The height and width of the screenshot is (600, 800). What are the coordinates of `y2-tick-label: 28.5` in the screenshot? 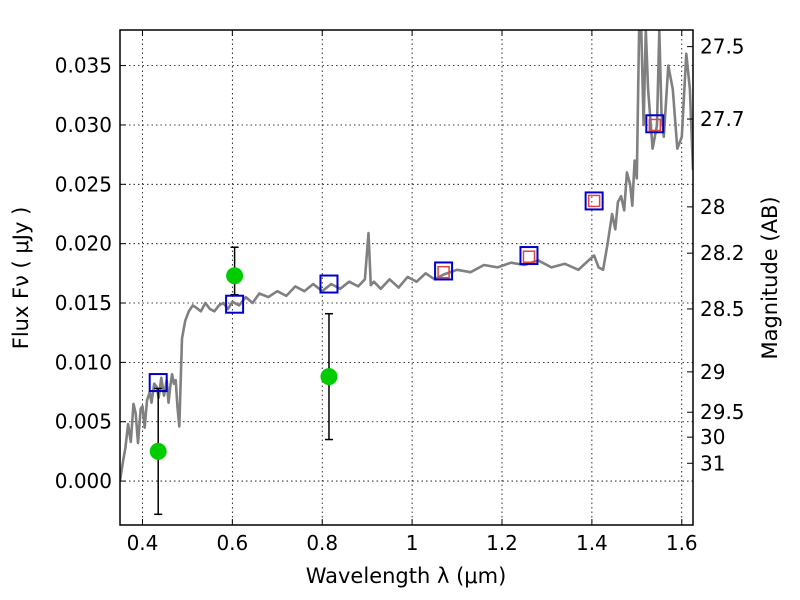 It's located at (722, 309).